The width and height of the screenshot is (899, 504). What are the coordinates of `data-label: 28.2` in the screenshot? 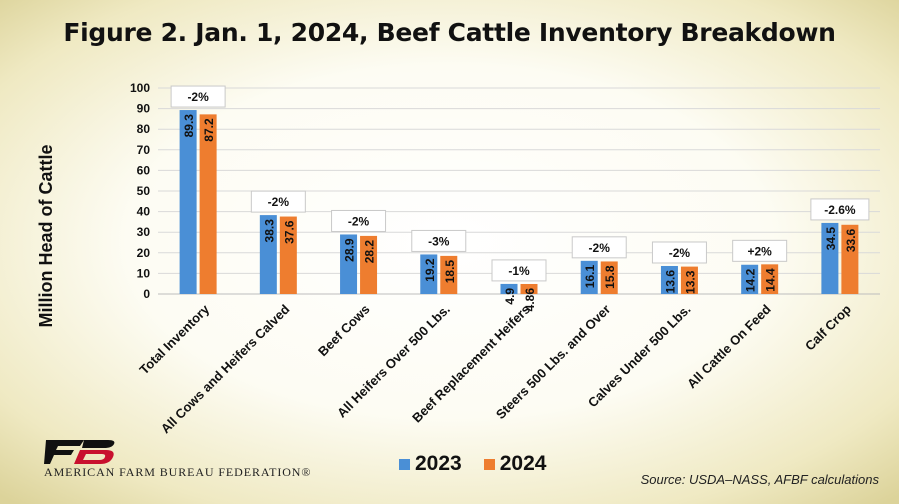 It's located at (370, 252).